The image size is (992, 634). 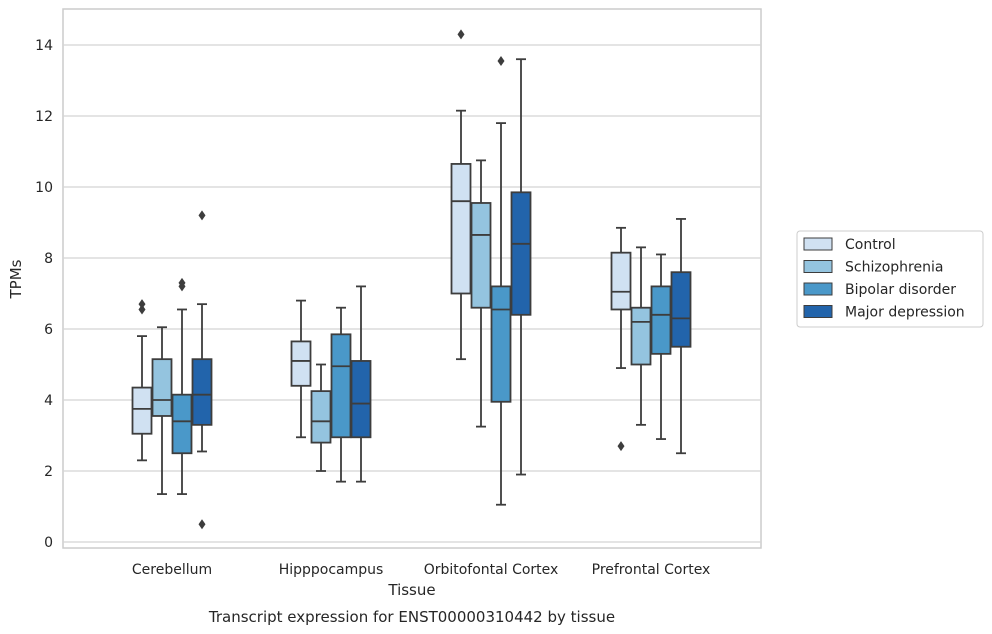 I want to click on y-tick-label: 4, so click(x=48, y=401).